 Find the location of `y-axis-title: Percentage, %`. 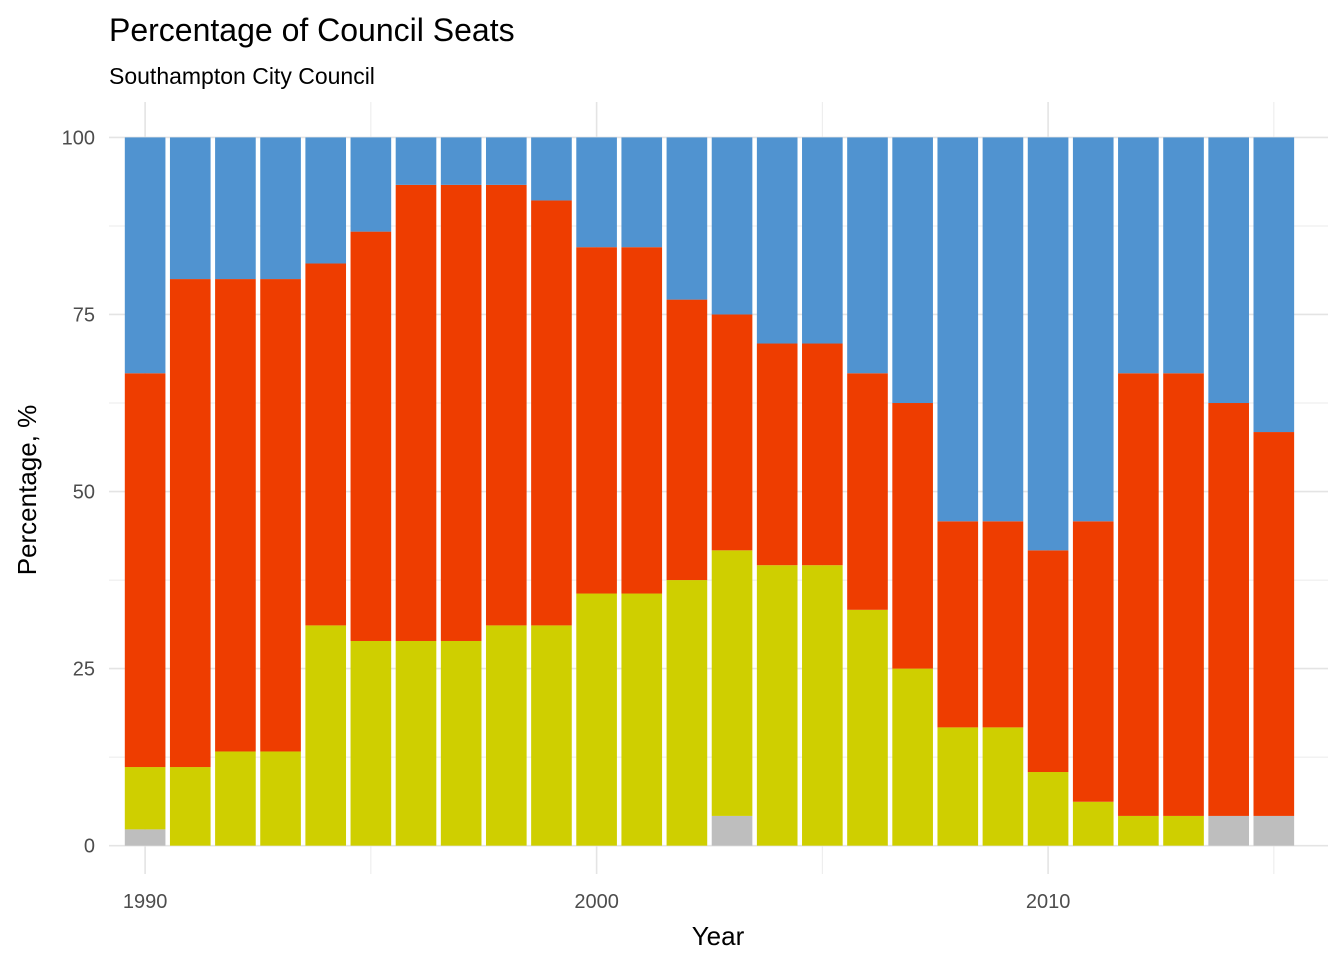

y-axis-title: Percentage, % is located at coordinates (27, 490).